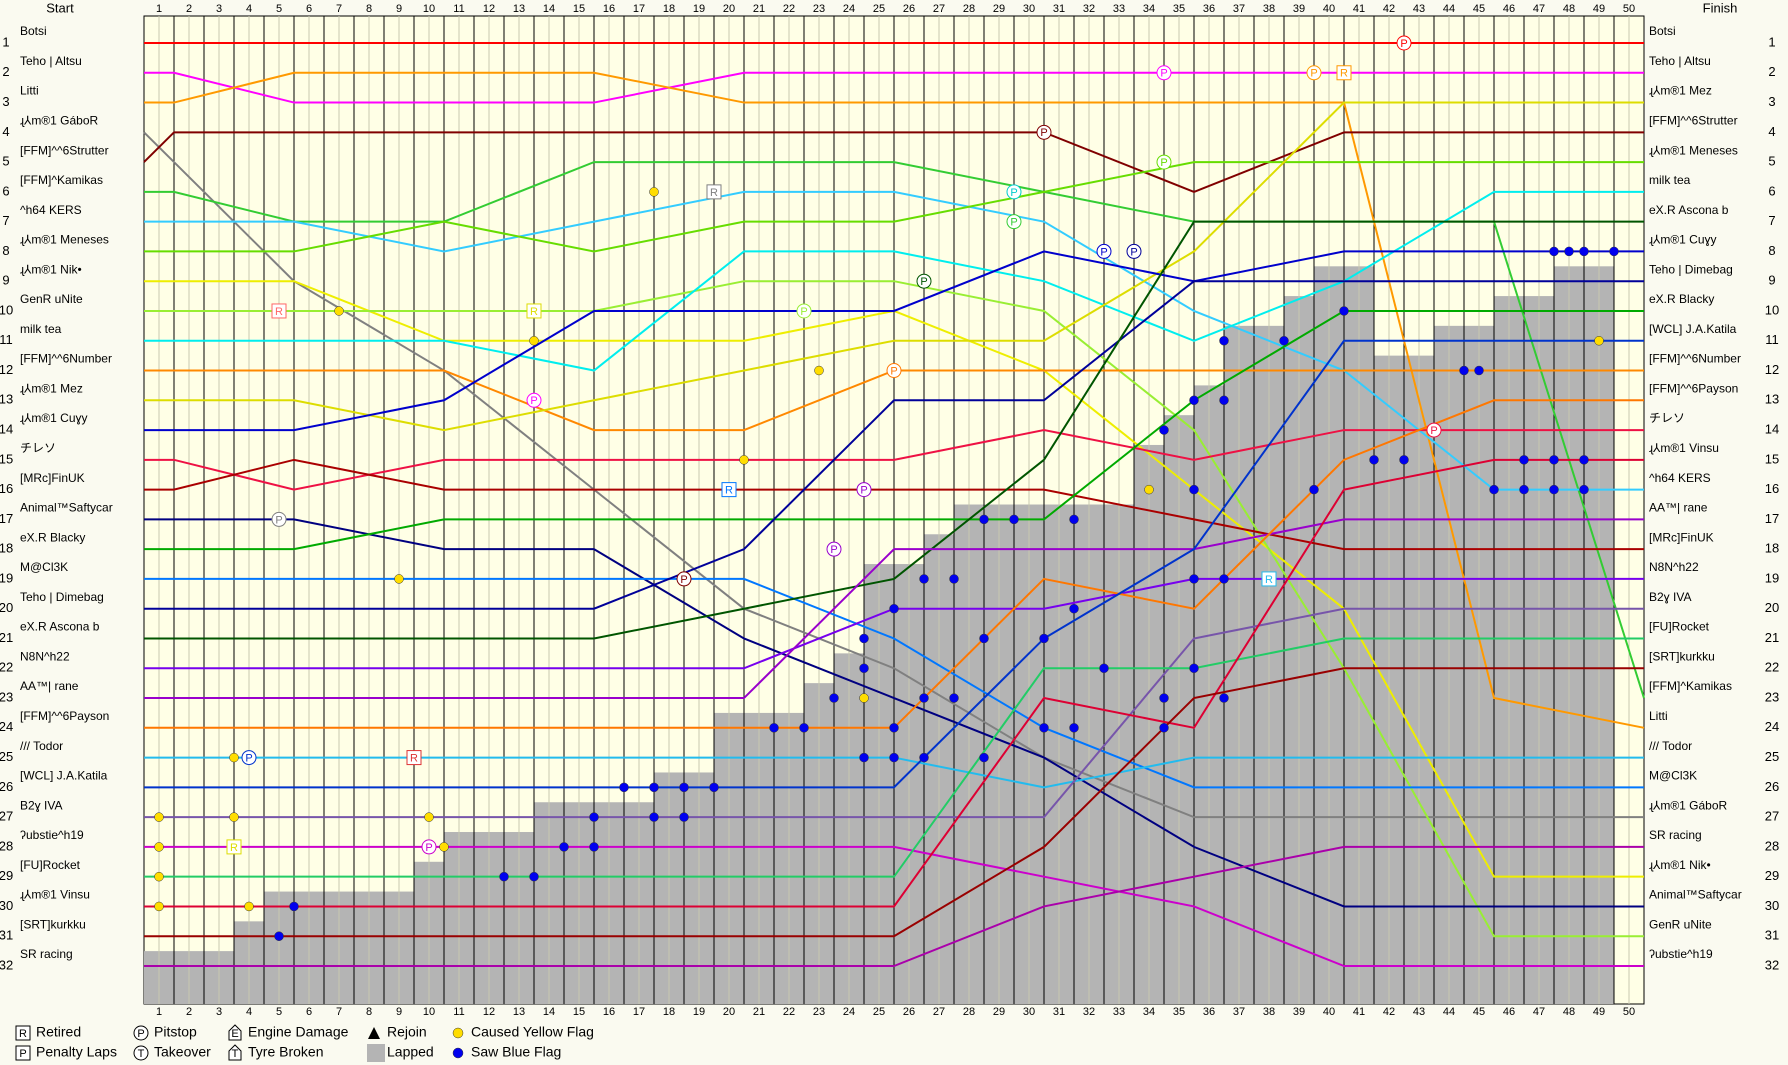 This screenshot has width=1788, height=1065. Describe the element at coordinates (23, 1034) in the screenshot. I see `legend-symbol-text: R` at that location.